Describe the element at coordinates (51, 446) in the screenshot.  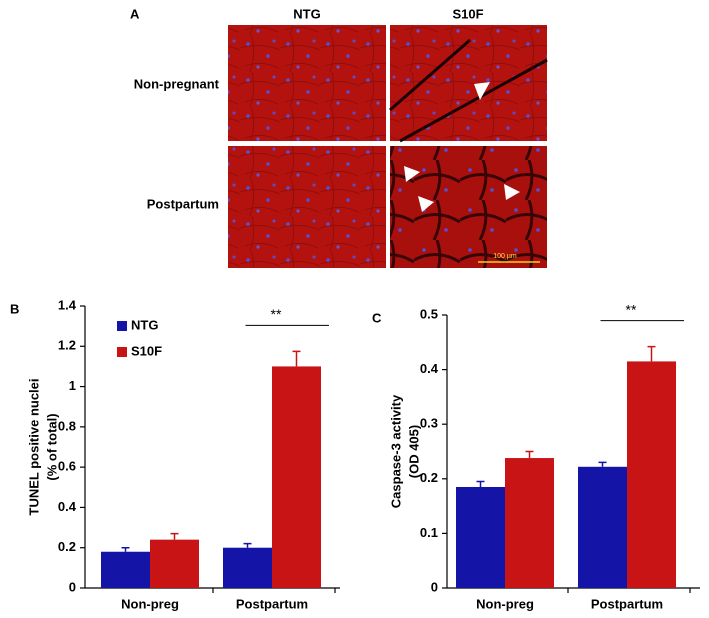
I see `y-axis-label: (% of total)` at that location.